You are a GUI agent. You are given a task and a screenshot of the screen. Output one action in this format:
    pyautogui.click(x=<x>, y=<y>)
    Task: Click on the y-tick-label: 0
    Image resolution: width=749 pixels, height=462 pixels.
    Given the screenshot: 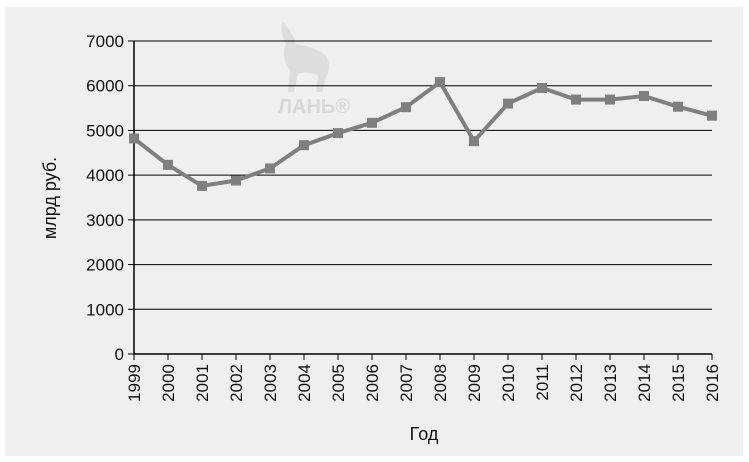 What is the action you would take?
    pyautogui.click(x=119, y=354)
    